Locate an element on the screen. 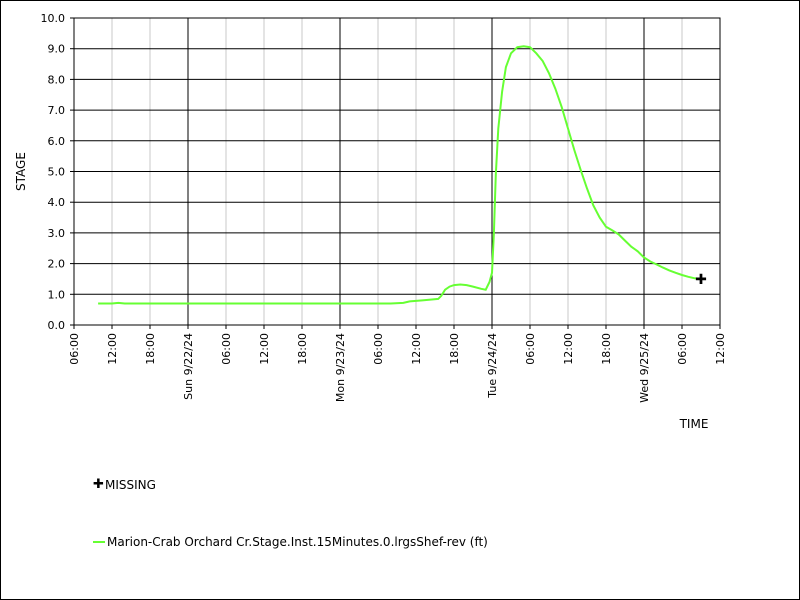 This screenshot has height=600, width=800. missing-markers: ✚ is located at coordinates (701, 280).